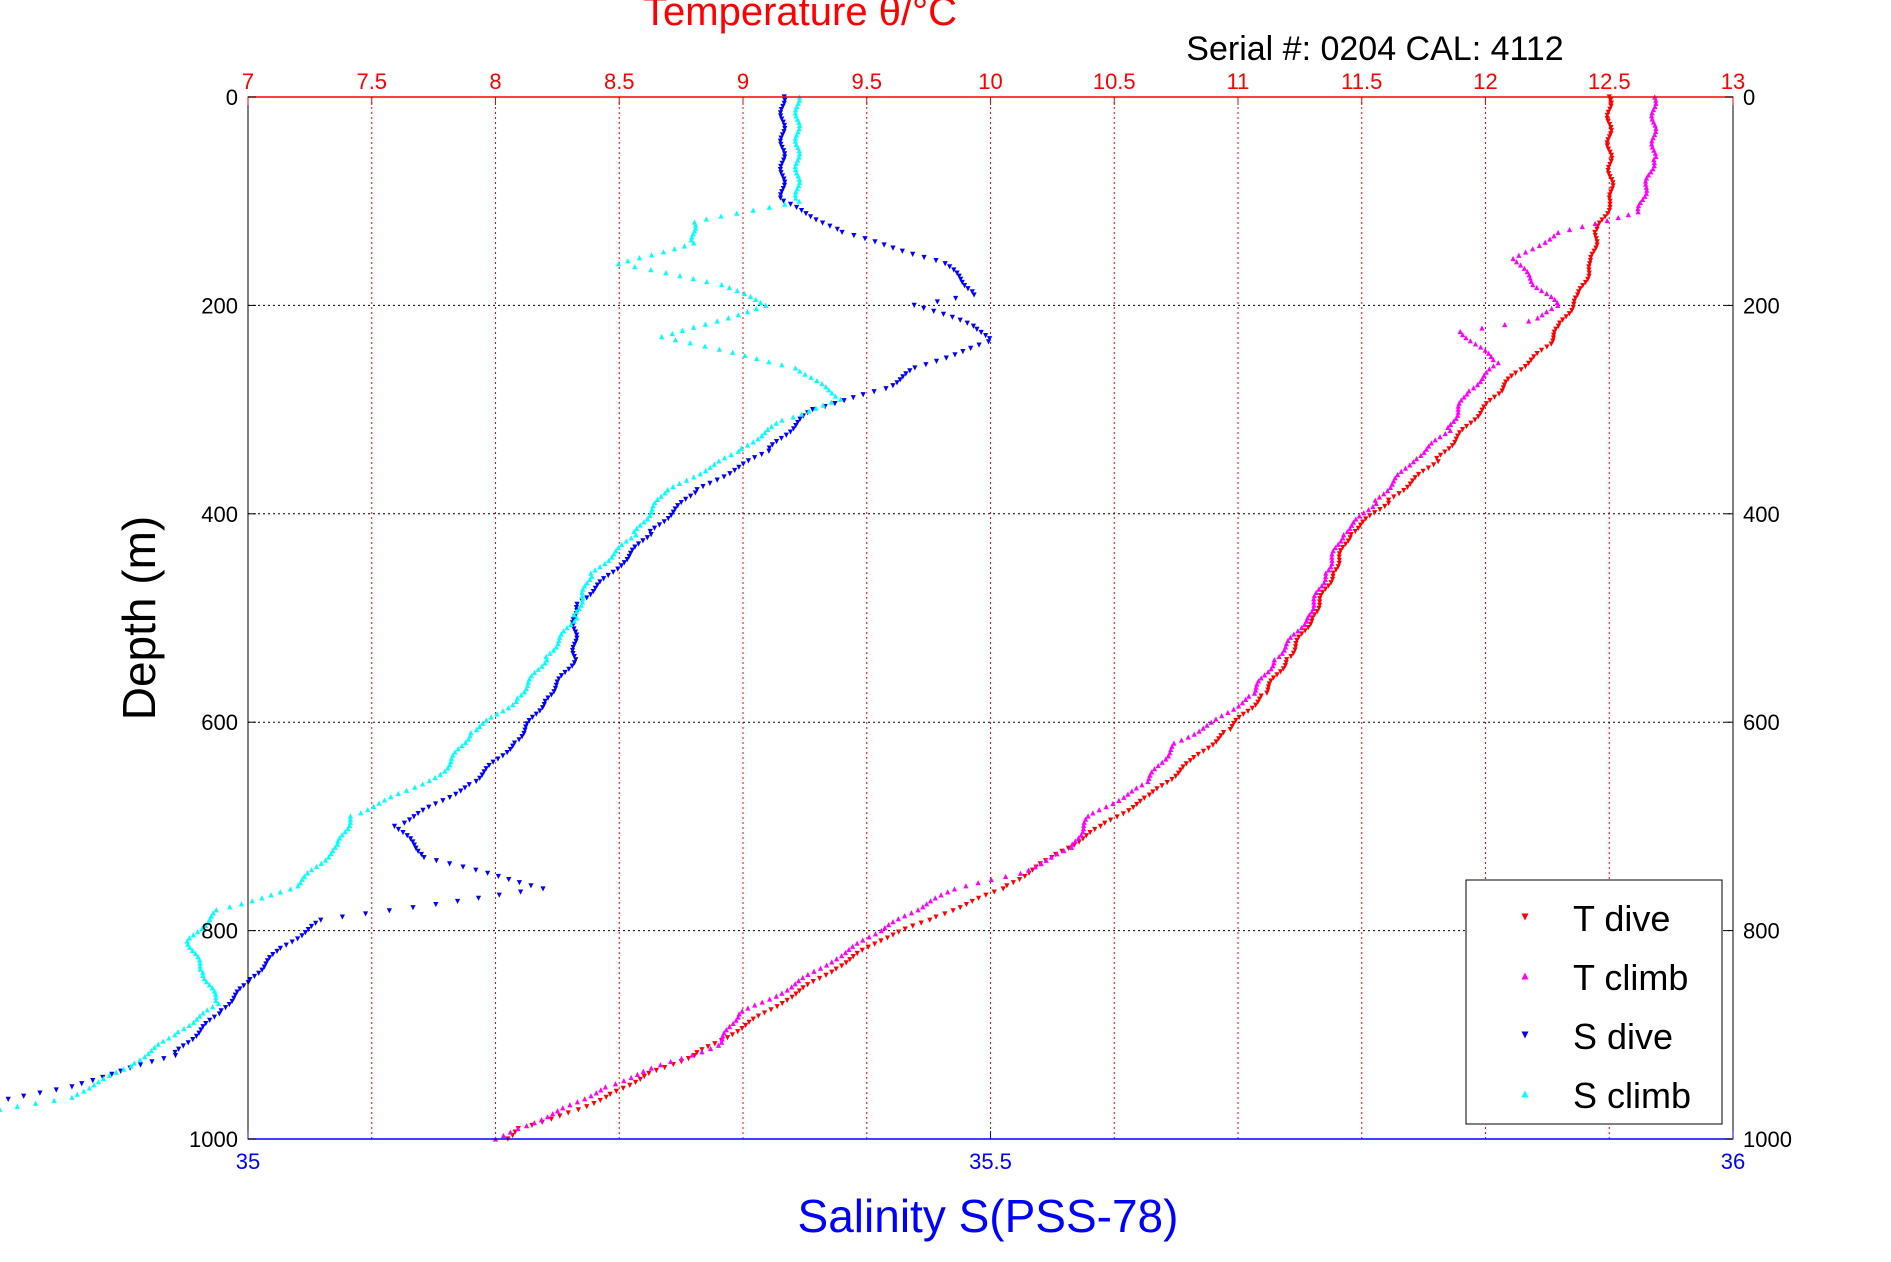 The image size is (1891, 1262). I want to click on temp-tick-label: 7, so click(248, 81).